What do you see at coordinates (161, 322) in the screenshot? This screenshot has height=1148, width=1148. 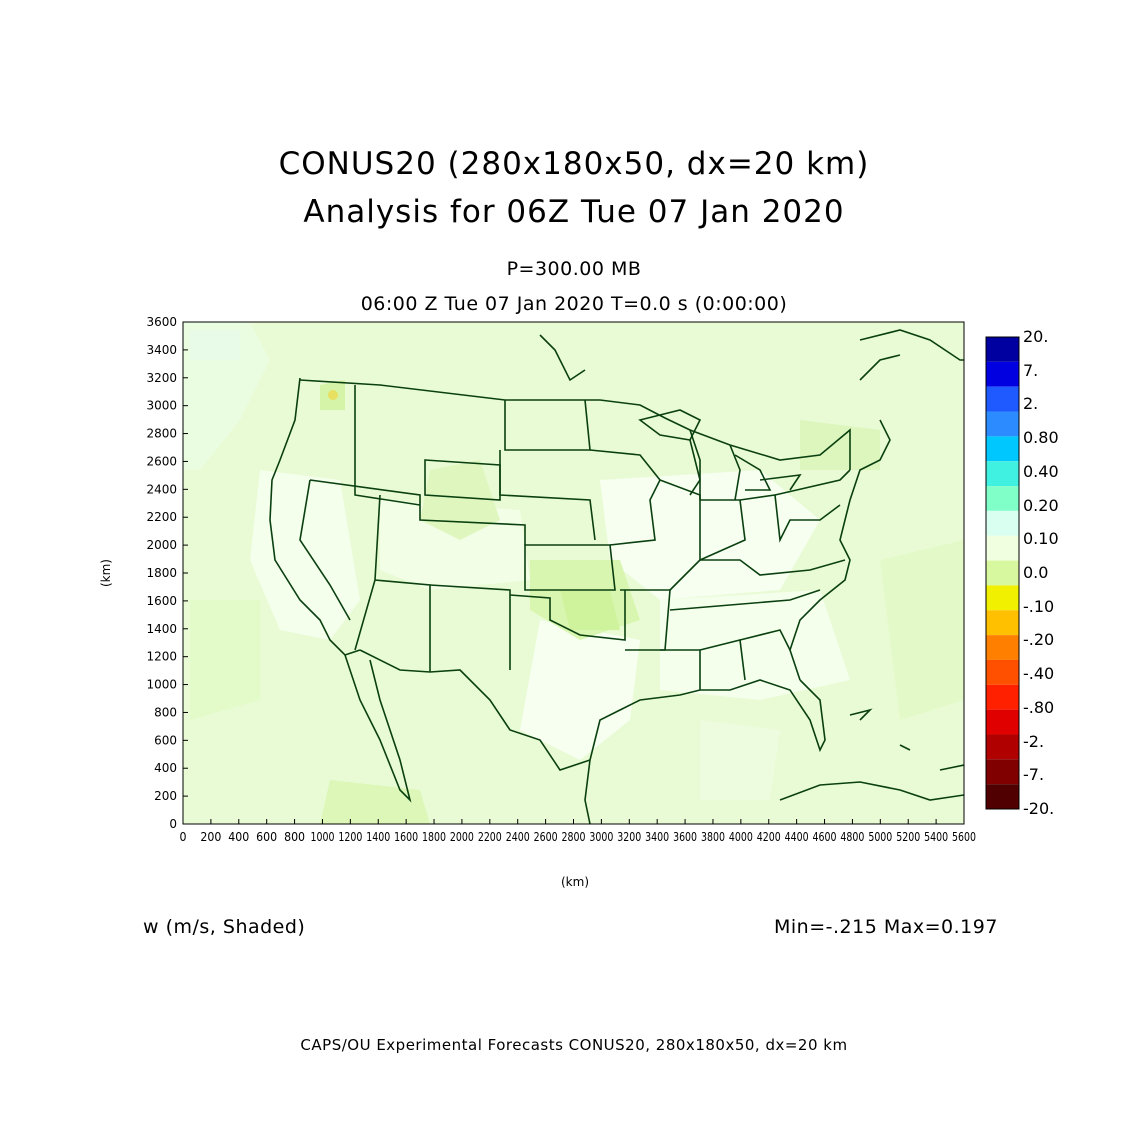 I see `y-tick-label: 3600` at bounding box center [161, 322].